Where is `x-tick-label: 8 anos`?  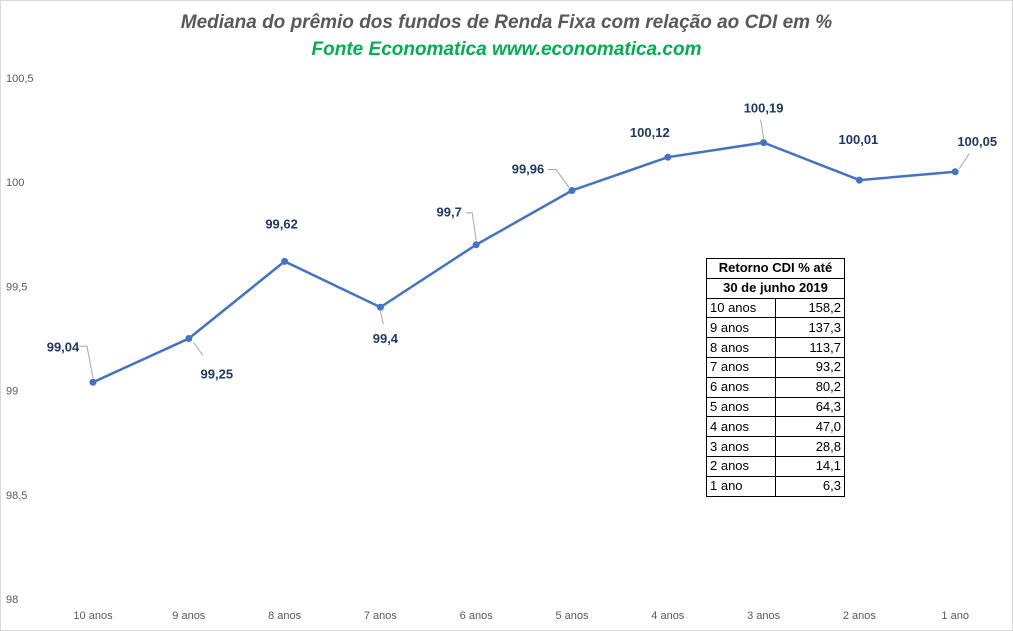
x-tick-label: 8 anos is located at coordinates (285, 616).